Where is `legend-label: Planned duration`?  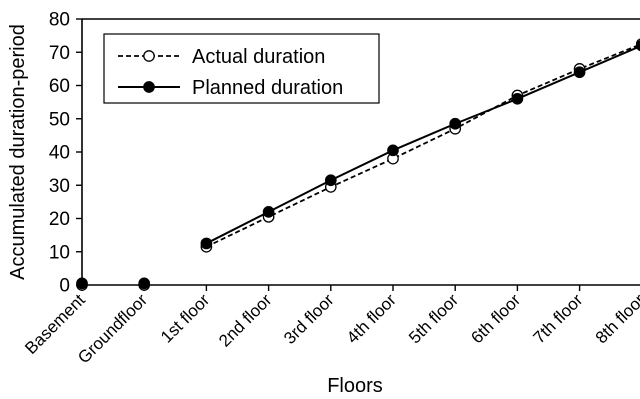 legend-label: Planned duration is located at coordinates (267, 88).